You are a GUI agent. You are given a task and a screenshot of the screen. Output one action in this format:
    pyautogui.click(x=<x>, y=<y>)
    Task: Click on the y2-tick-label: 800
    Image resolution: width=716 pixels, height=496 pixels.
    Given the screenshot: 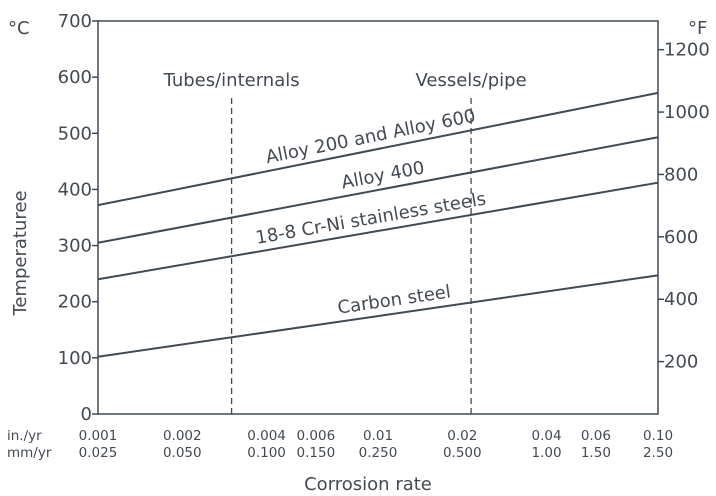 What is the action you would take?
    pyautogui.click(x=681, y=174)
    